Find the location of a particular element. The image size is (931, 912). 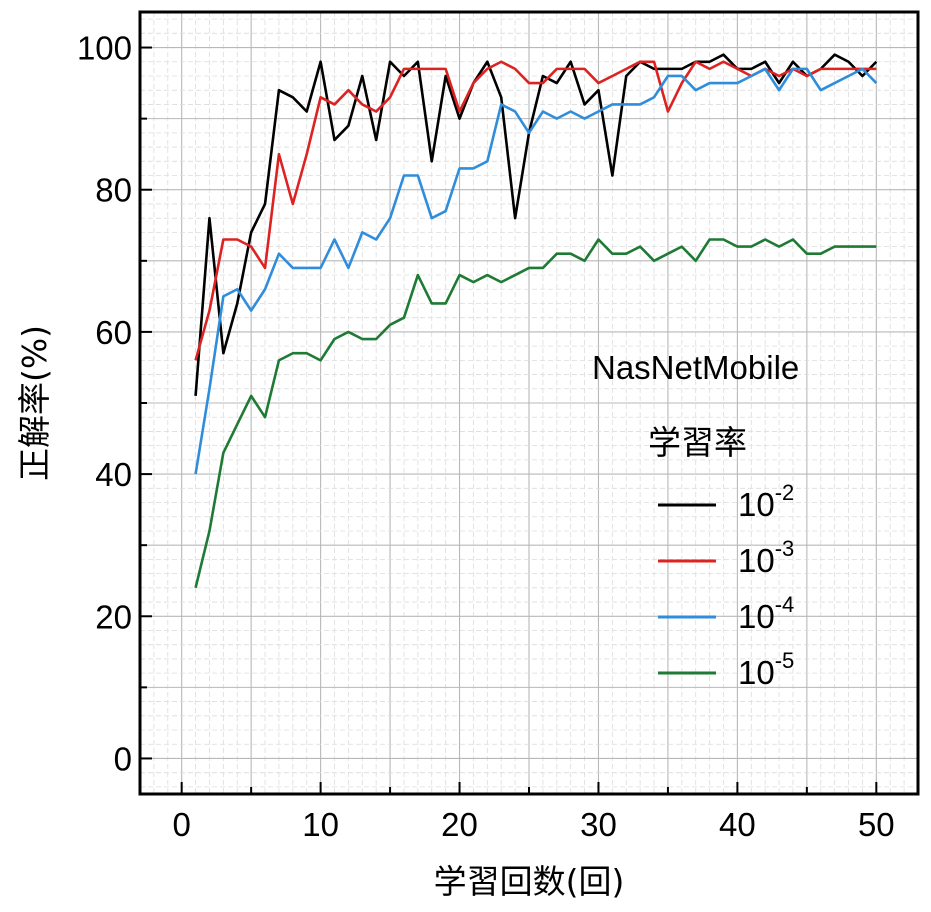

y-tick-label: 100 is located at coordinates (104, 48).